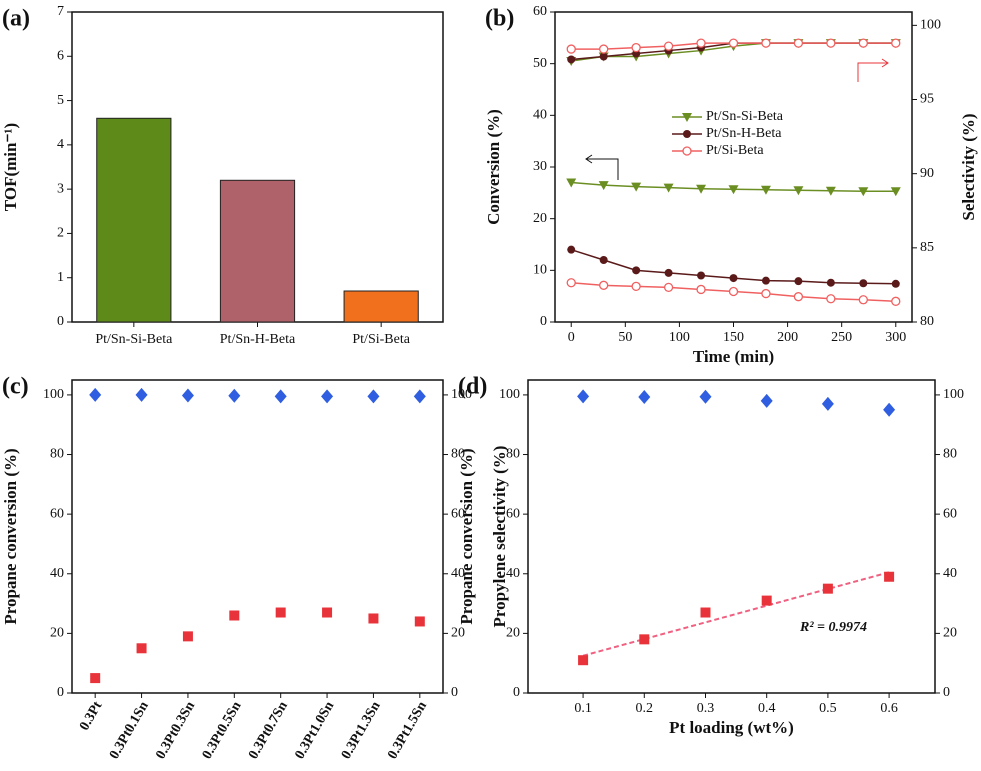  Describe the element at coordinates (60, 144) in the screenshot. I see `y-tick-label: 4` at that location.